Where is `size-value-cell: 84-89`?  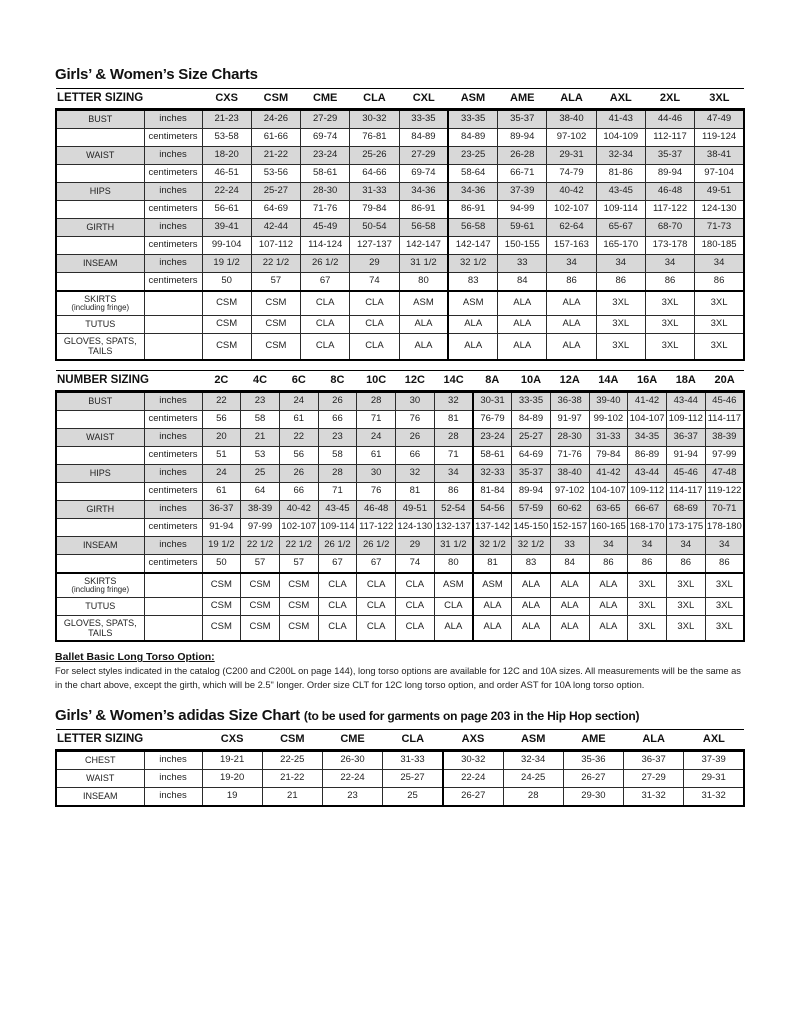
size-value-cell: 84-89 is located at coordinates (473, 137).